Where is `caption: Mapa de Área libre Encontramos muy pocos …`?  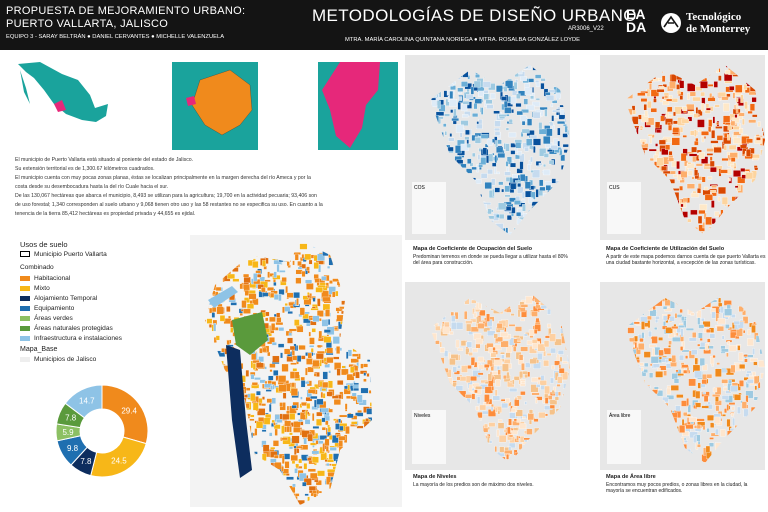 caption: Mapa de Área libre Encontramos muy pocos … is located at coordinates (686, 484).